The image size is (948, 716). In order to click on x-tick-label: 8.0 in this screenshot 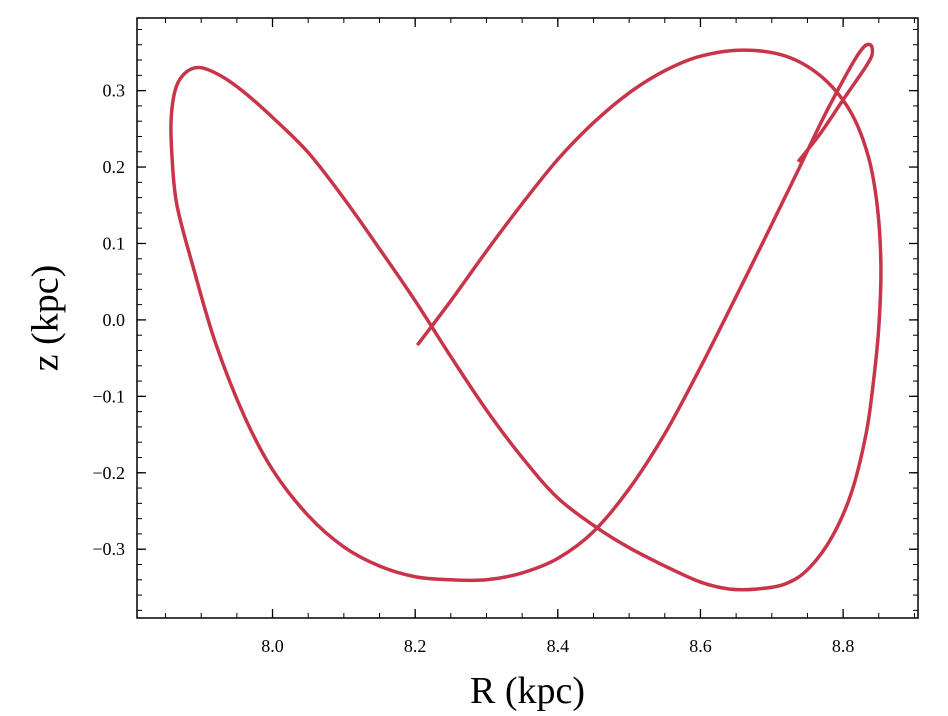, I will do `click(272, 646)`.